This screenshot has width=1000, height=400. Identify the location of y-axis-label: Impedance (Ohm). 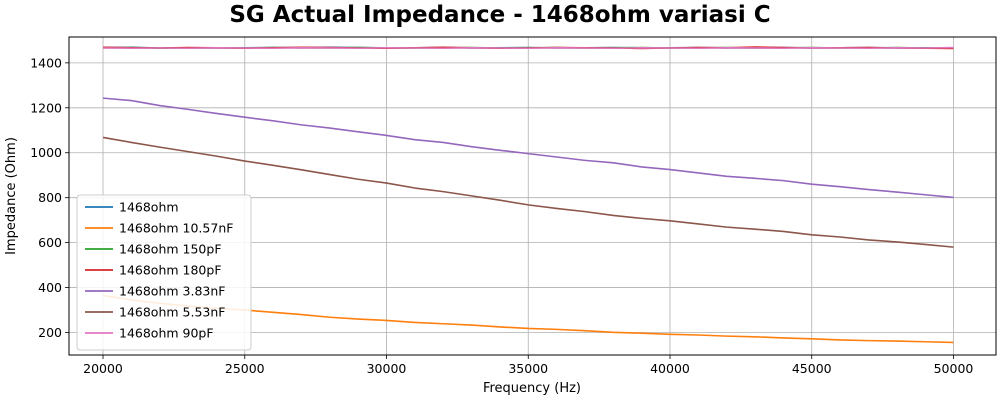
(11, 196).